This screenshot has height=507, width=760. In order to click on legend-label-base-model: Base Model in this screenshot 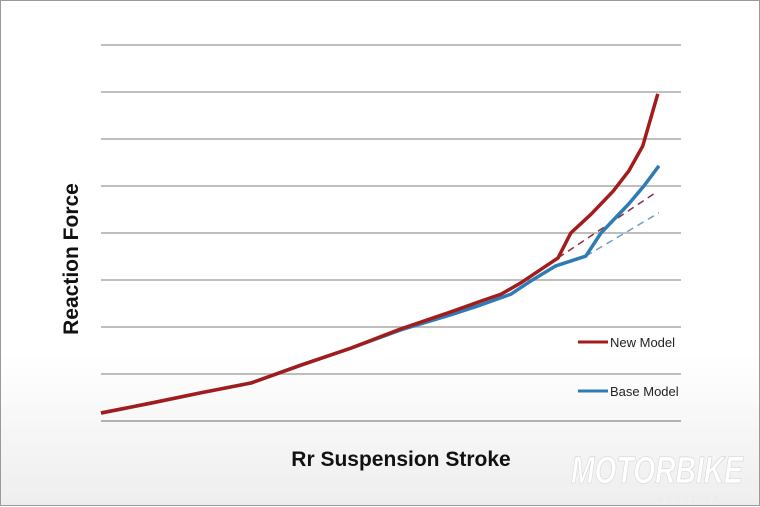, I will do `click(644, 391)`.